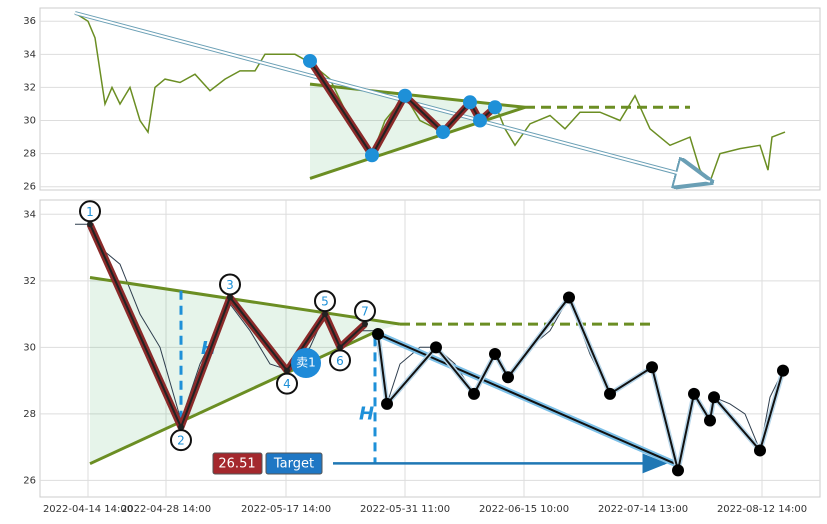 The width and height of the screenshot is (827, 524). I want to click on triangle-upper, so click(245, 301).